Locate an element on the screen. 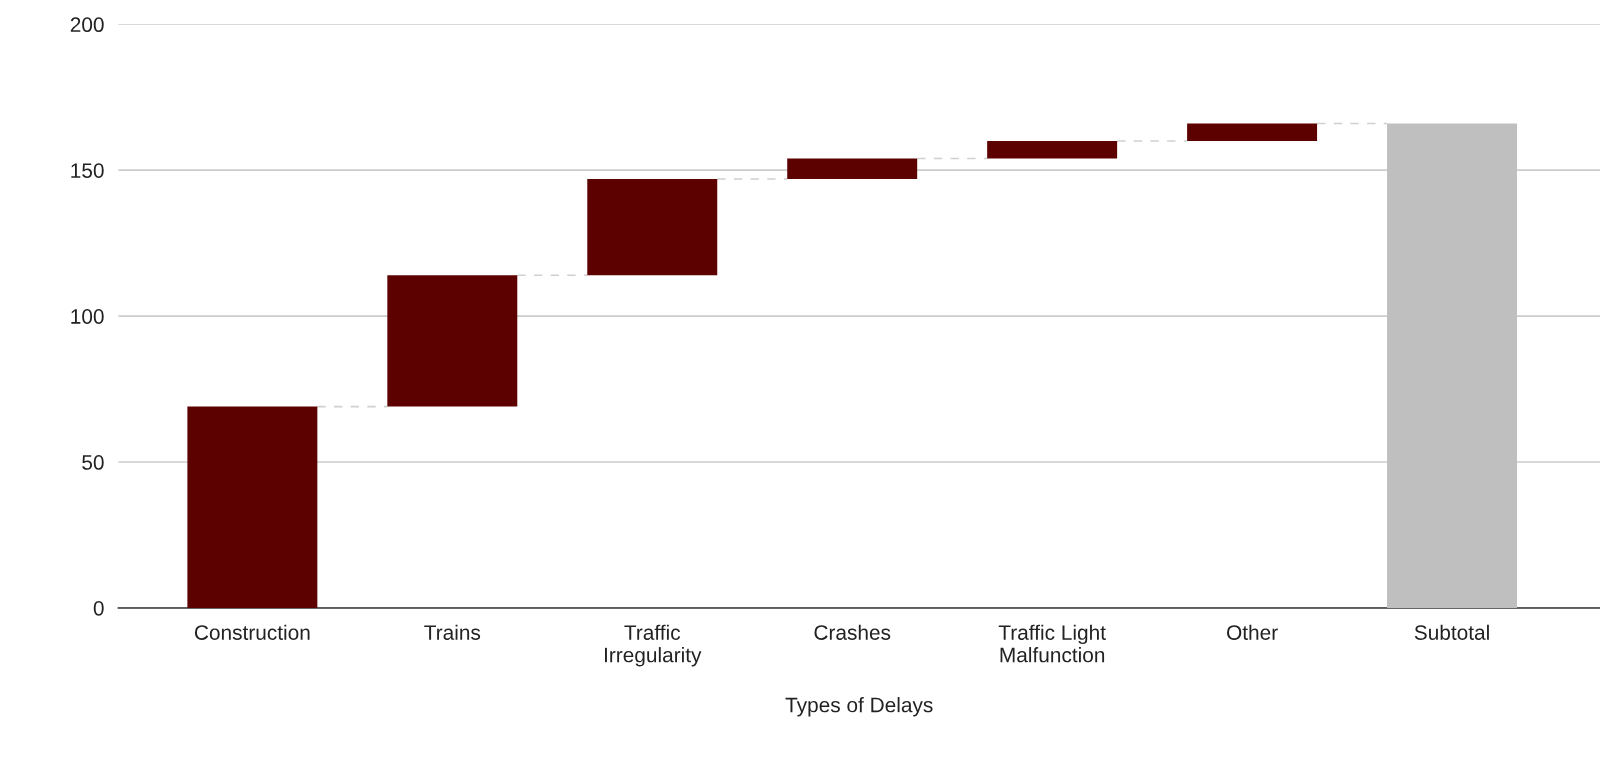  x-tick-label: Trains is located at coordinates (452, 632).